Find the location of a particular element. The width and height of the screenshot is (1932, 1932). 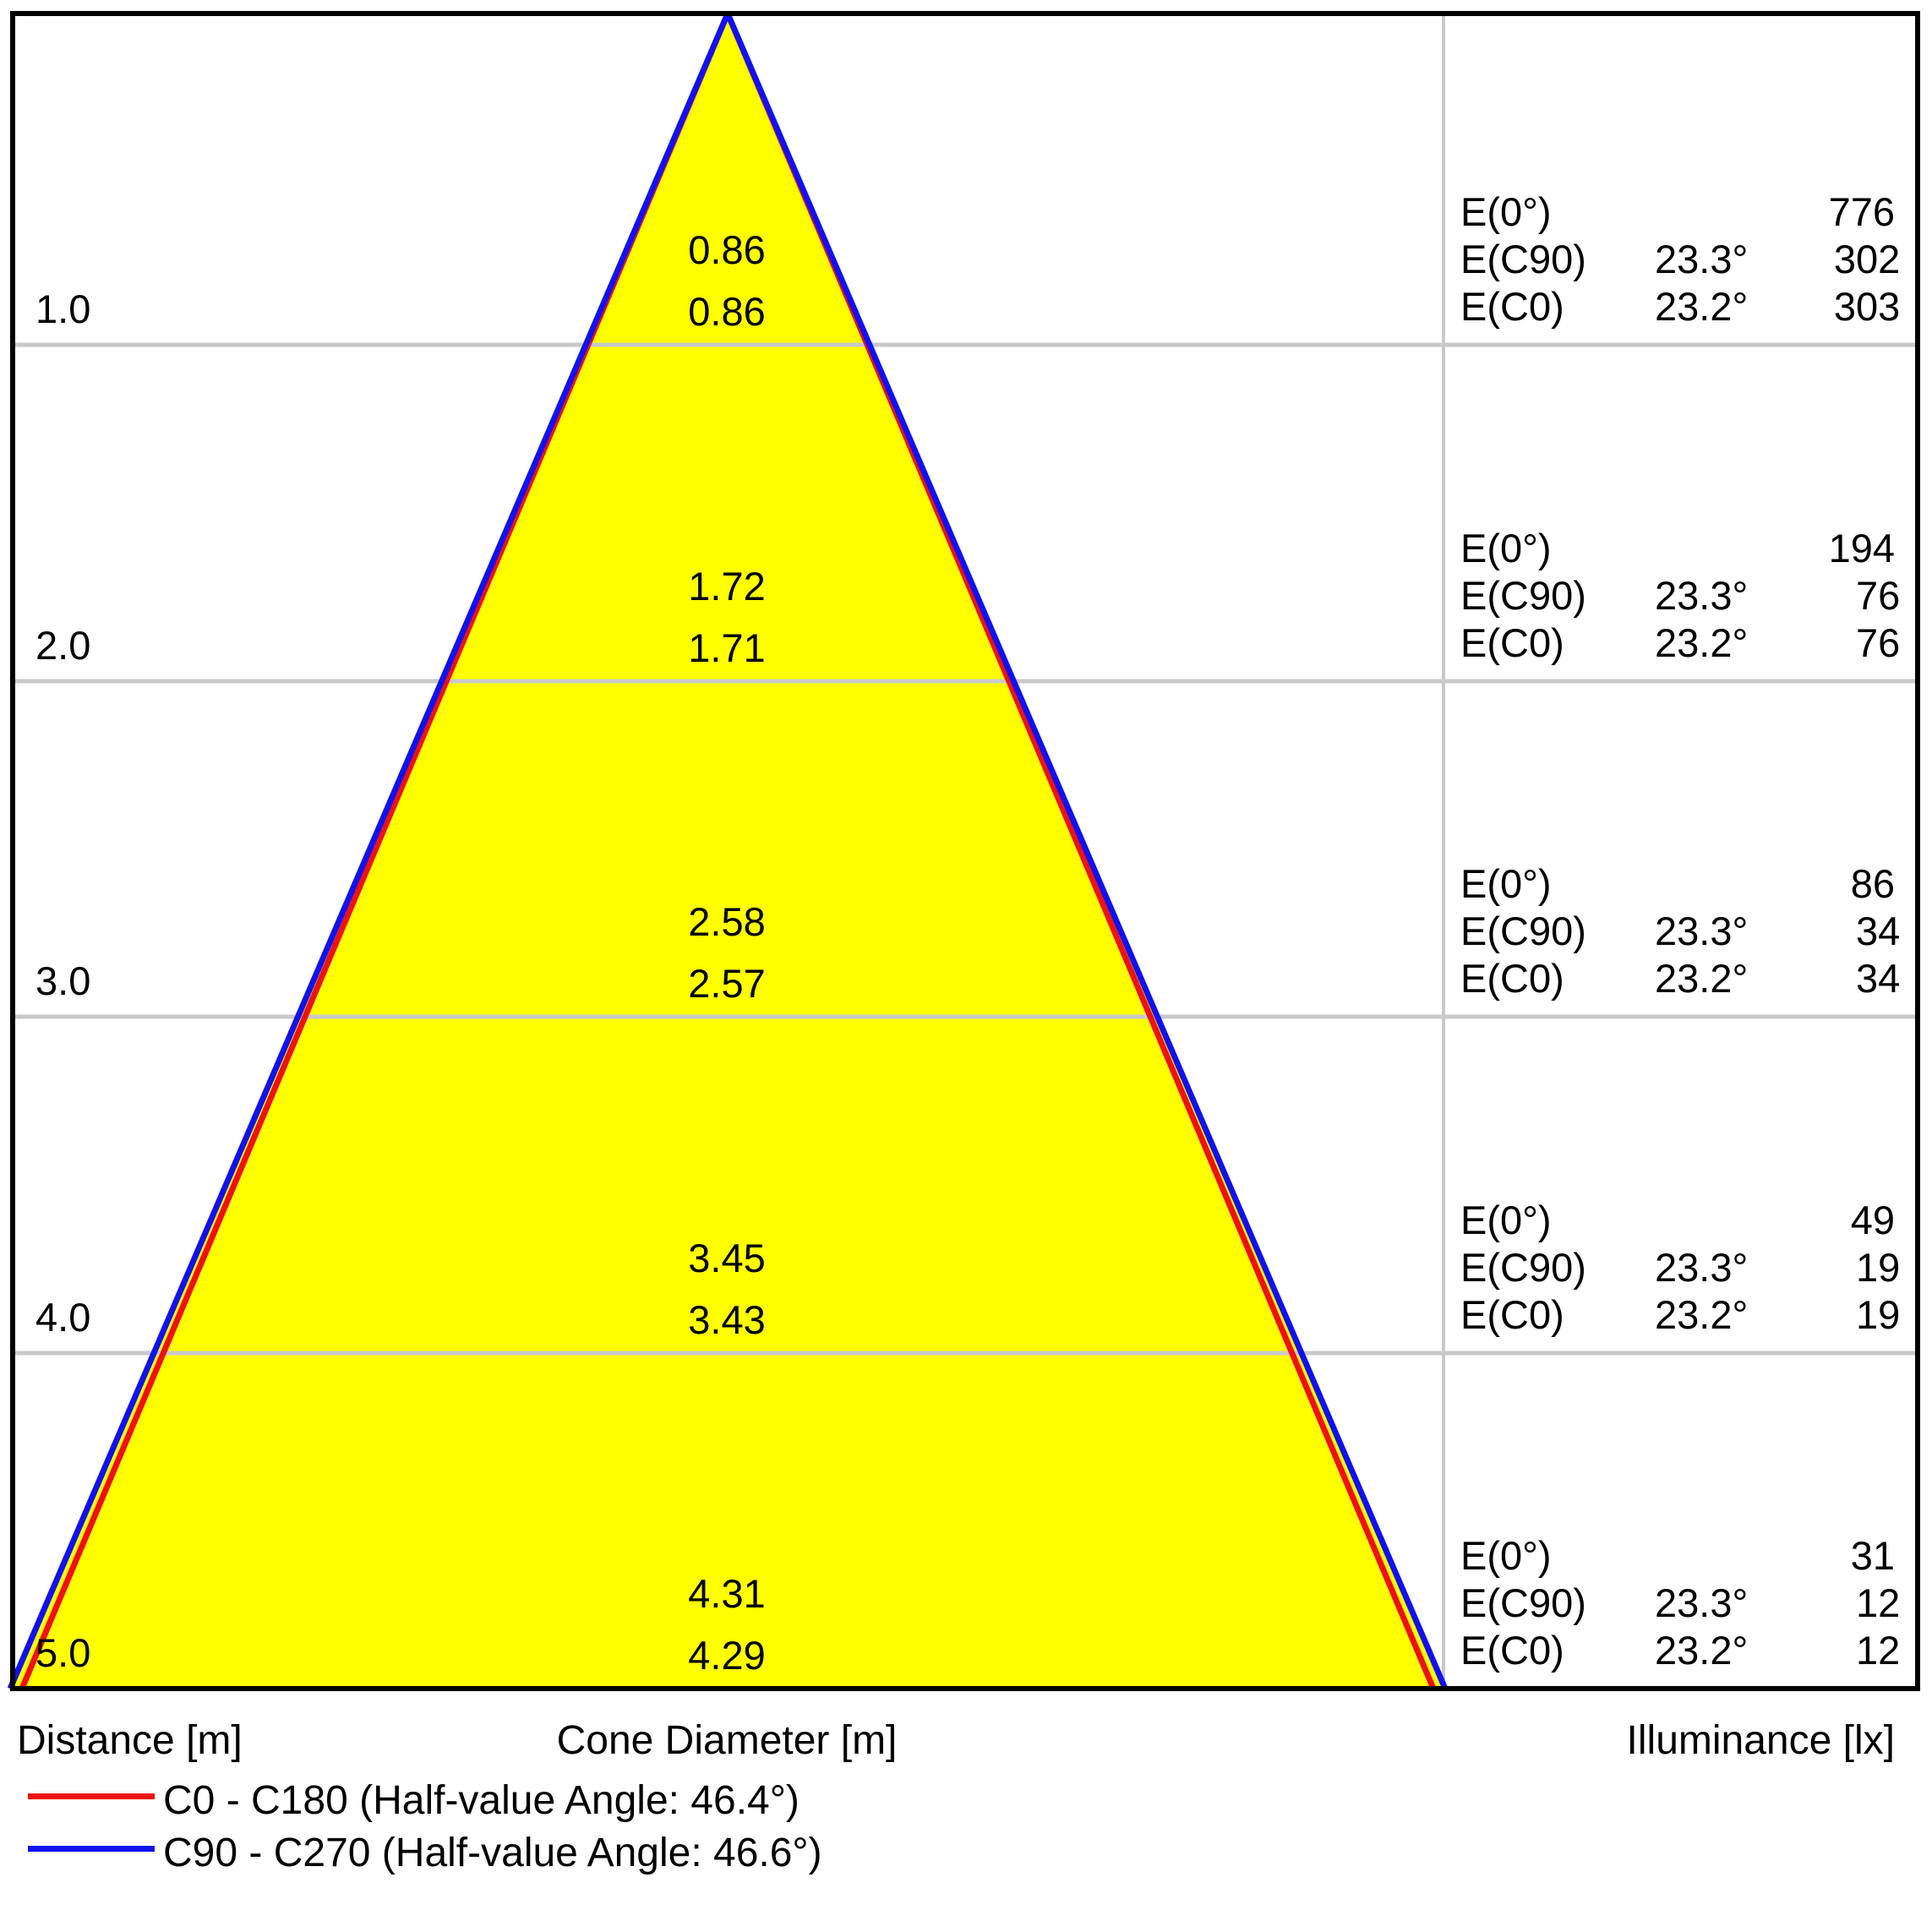

e0-value: 194 is located at coordinates (1861, 548).